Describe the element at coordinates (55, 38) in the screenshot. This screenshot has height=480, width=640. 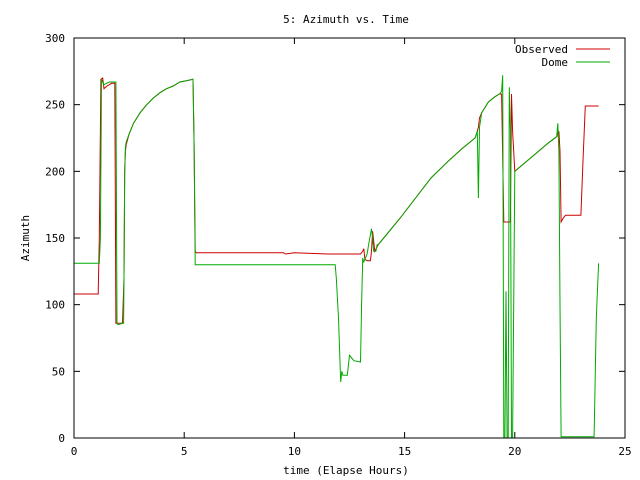
I see `y-tick-label: 300` at that location.